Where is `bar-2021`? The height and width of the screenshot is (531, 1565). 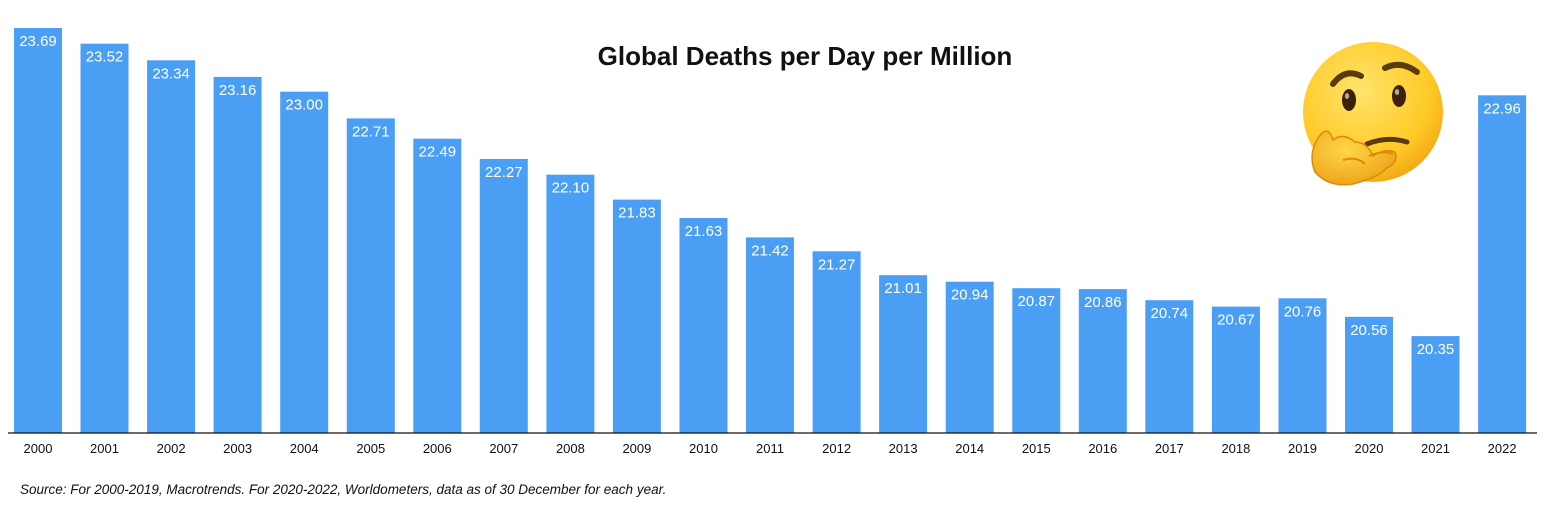
bar-2021 is located at coordinates (1435, 384).